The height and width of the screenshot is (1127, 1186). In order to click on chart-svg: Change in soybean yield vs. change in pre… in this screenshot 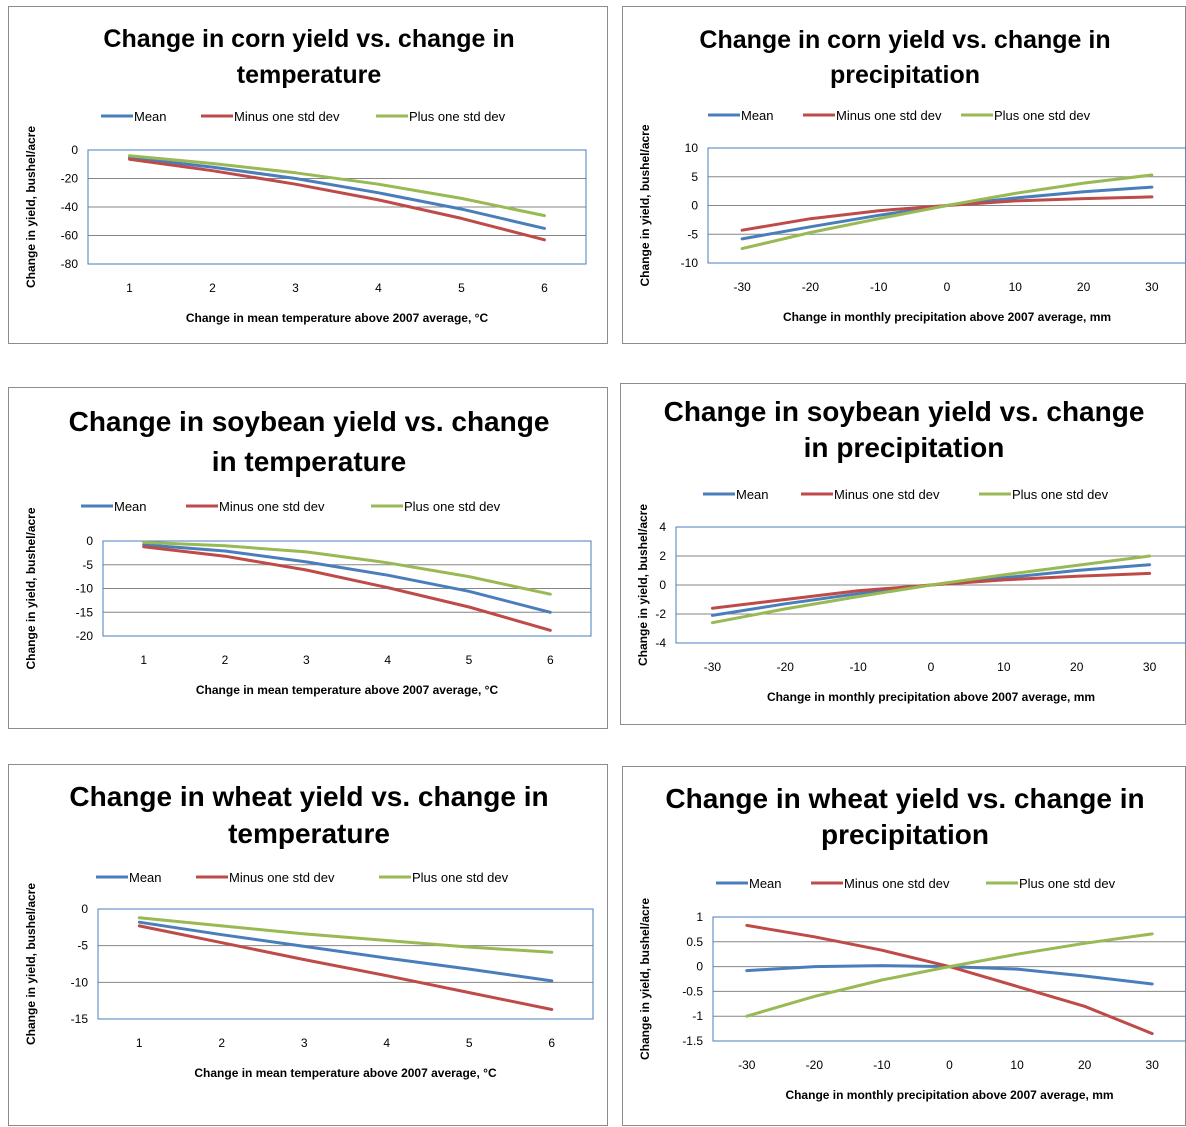, I will do `click(911, 550)`.